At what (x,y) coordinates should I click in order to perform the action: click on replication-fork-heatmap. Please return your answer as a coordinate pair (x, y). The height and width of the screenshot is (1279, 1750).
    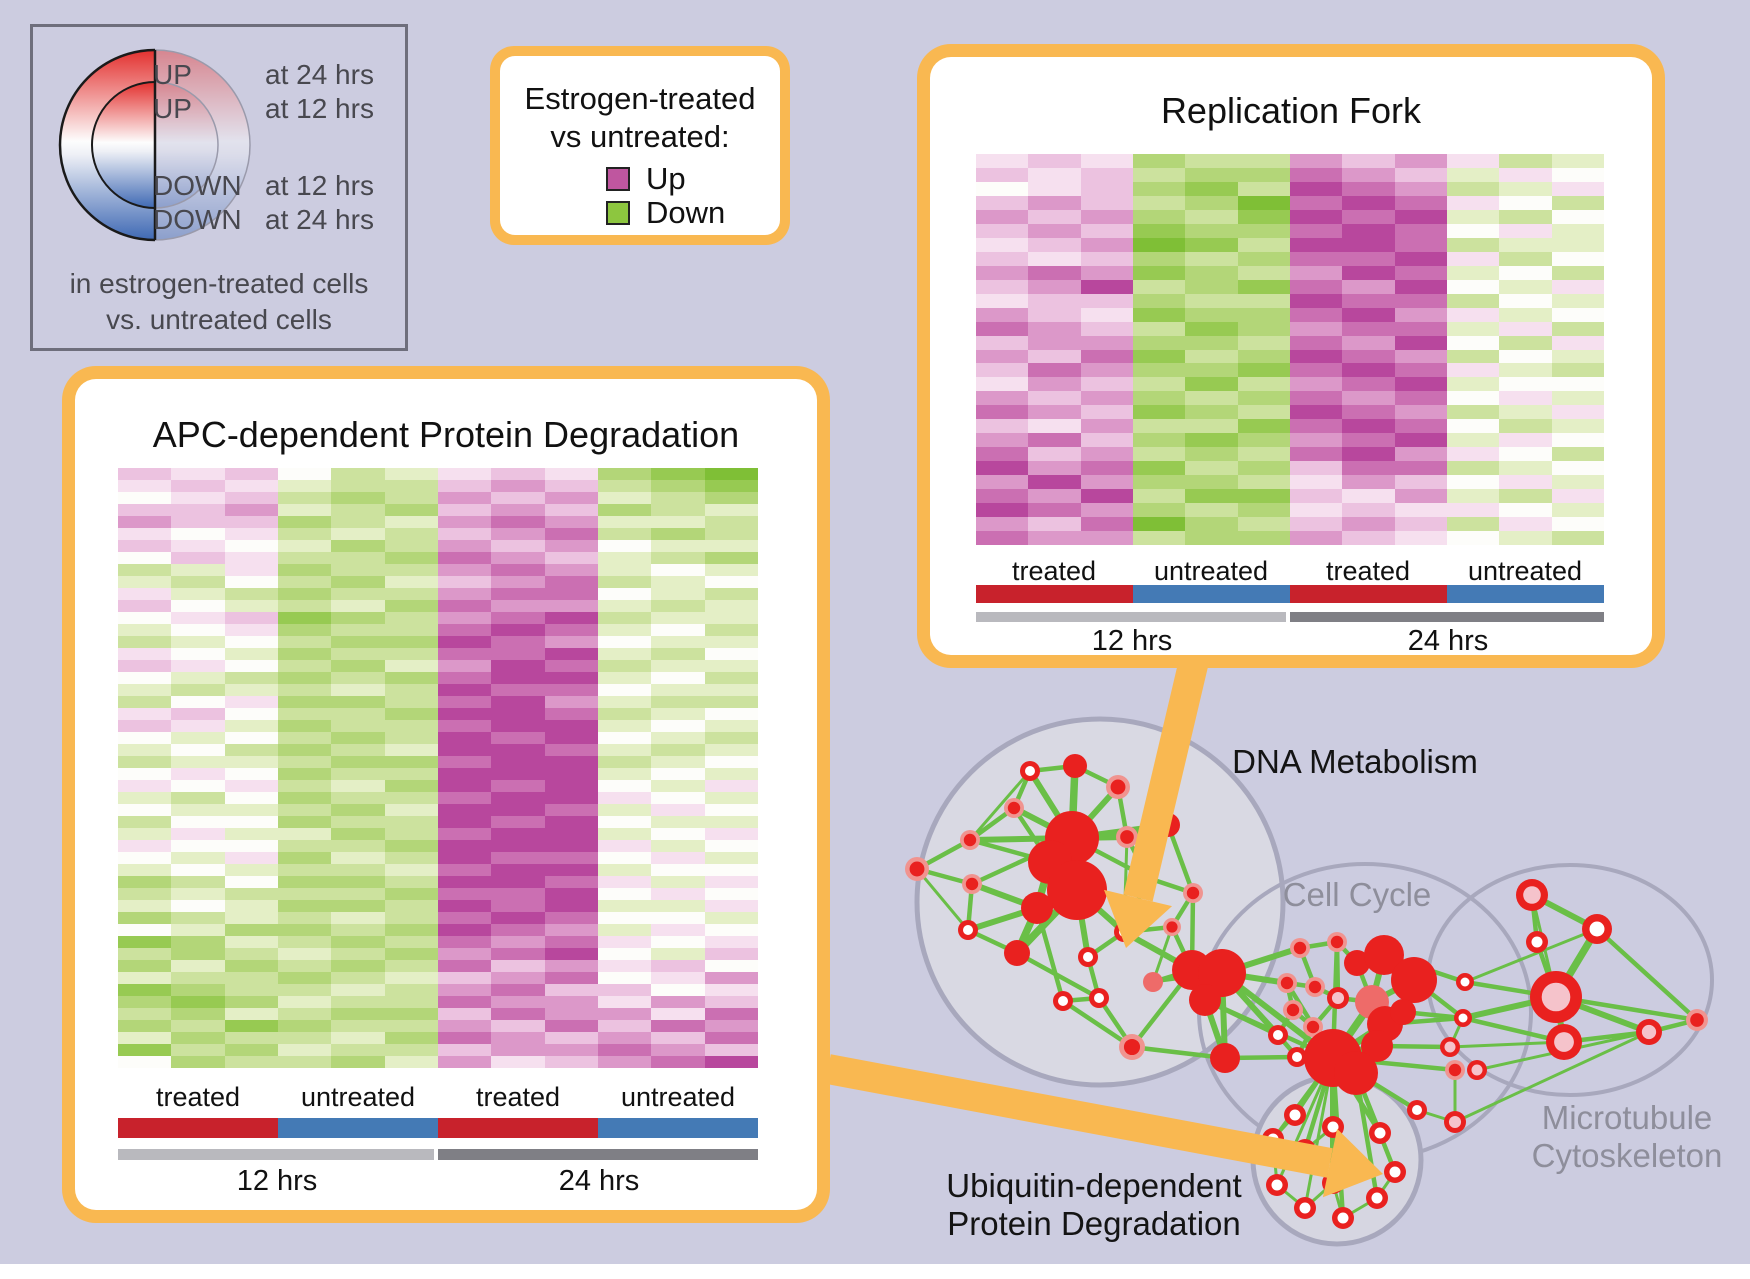
    Looking at the image, I should click on (1290, 349).